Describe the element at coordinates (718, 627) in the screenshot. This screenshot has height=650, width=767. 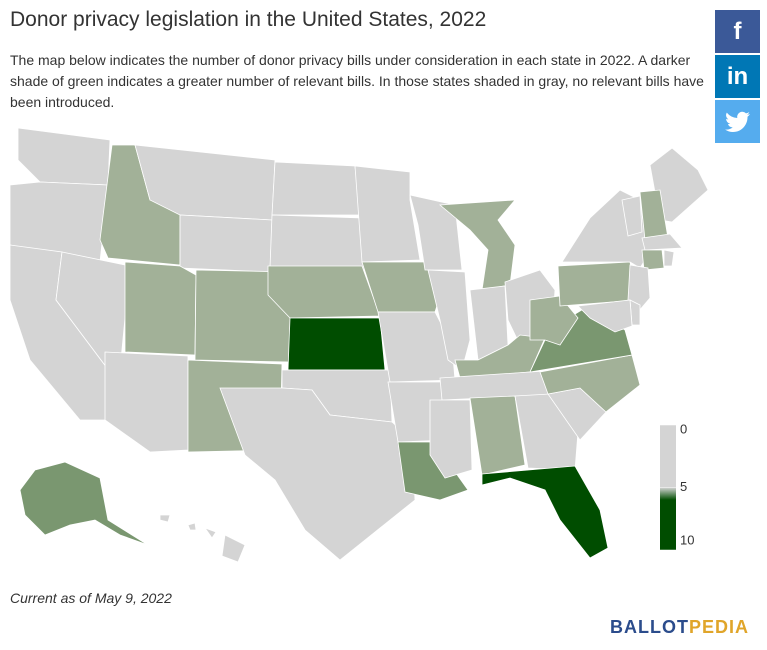
I see `logo-part: PEDIA` at that location.